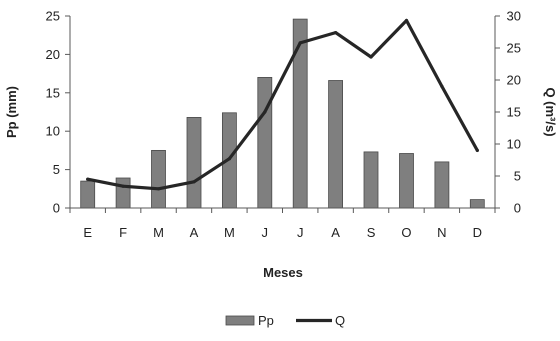 The width and height of the screenshot is (560, 341). What do you see at coordinates (550, 111) in the screenshot?
I see `y2-axis-title: Q (m³/s)` at bounding box center [550, 111].